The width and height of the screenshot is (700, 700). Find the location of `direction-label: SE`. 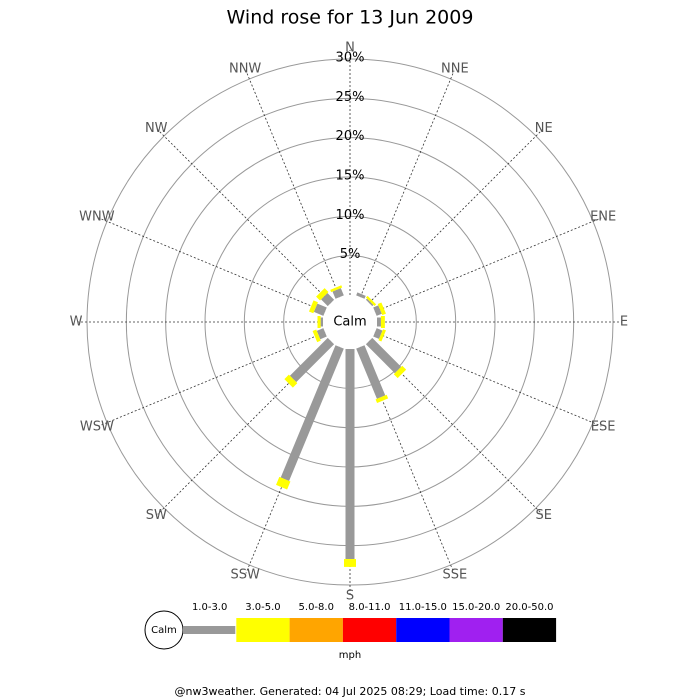

direction-label: SE is located at coordinates (544, 515).